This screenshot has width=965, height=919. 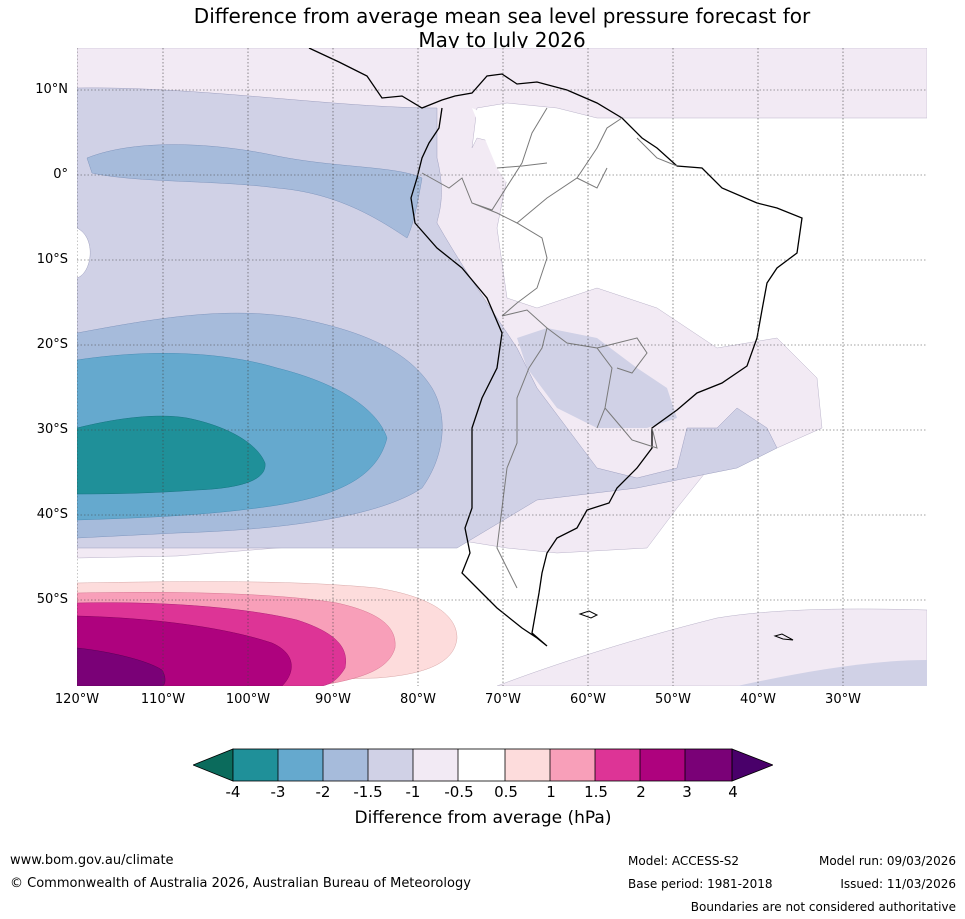 What do you see at coordinates (368, 792) in the screenshot?
I see `colorbar-tick: -1.5` at bounding box center [368, 792].